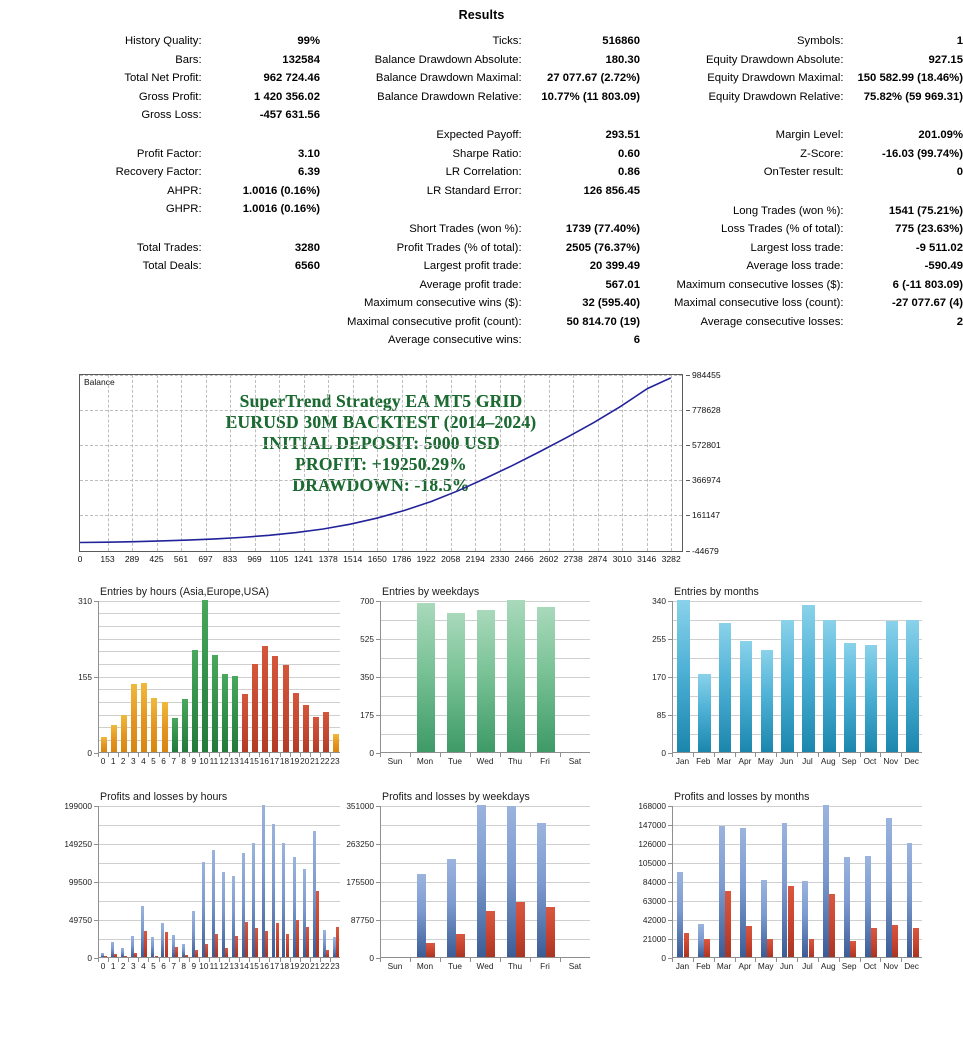  What do you see at coordinates (205, 558) in the screenshot?
I see `balance-x-tick-label: 697` at bounding box center [205, 558].